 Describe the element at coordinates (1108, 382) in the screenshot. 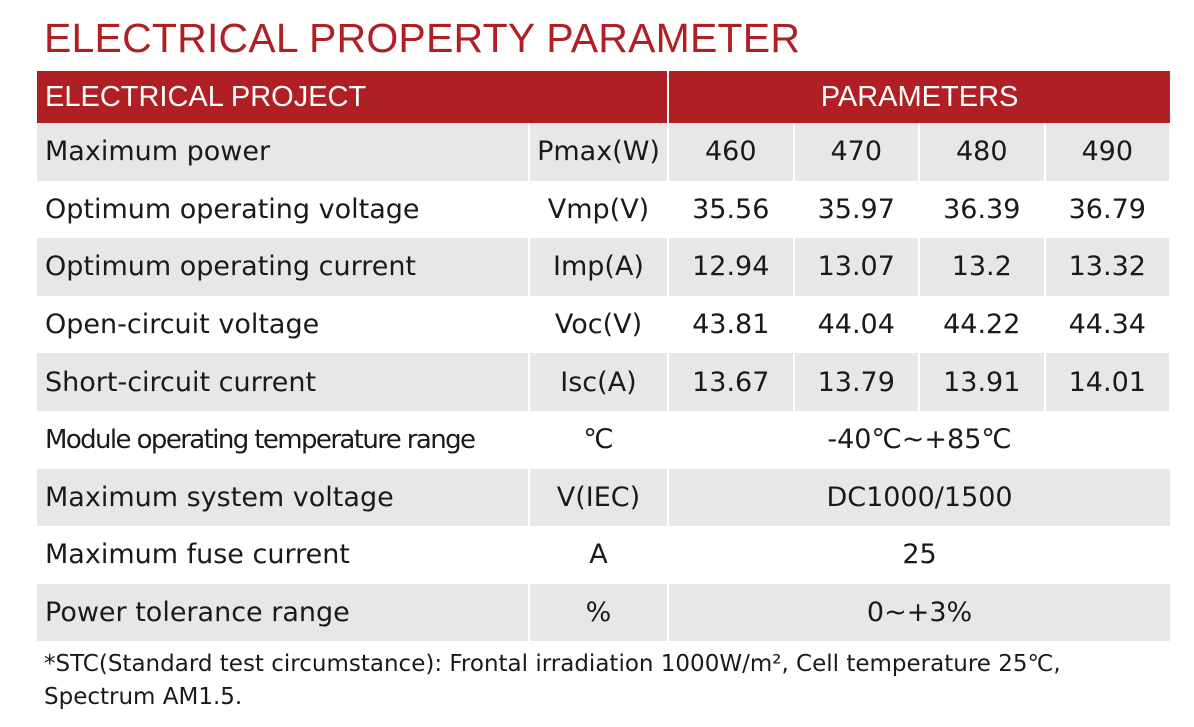

I see `row-value: 14.01` at that location.